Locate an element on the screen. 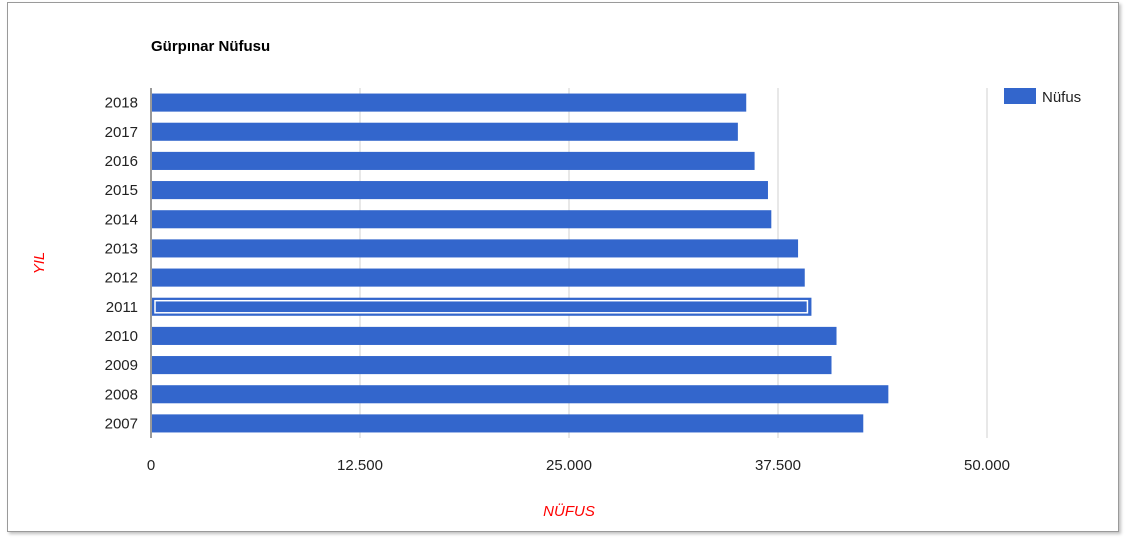  x-axis-title: NÜFUS is located at coordinates (569, 511).